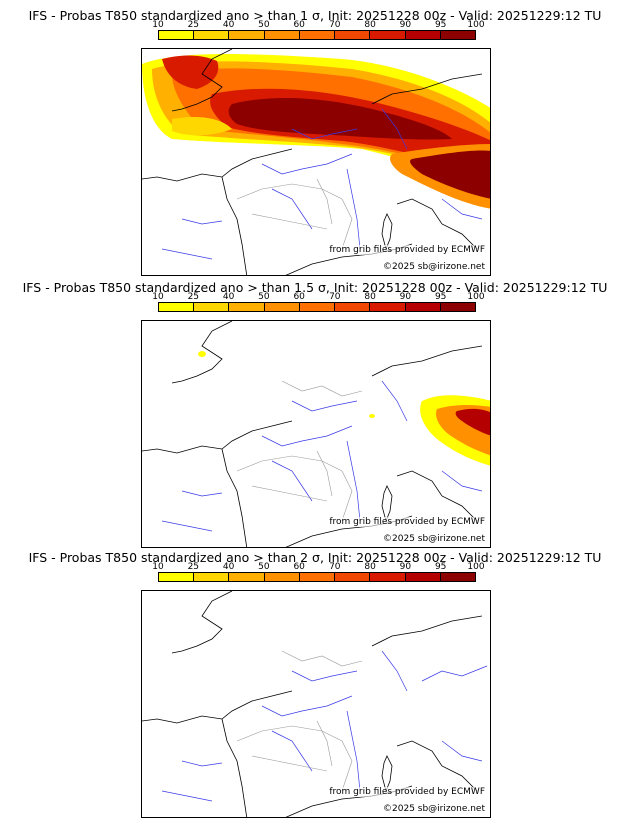  Describe the element at coordinates (264, 567) in the screenshot. I see `tick-label: 50` at that location.